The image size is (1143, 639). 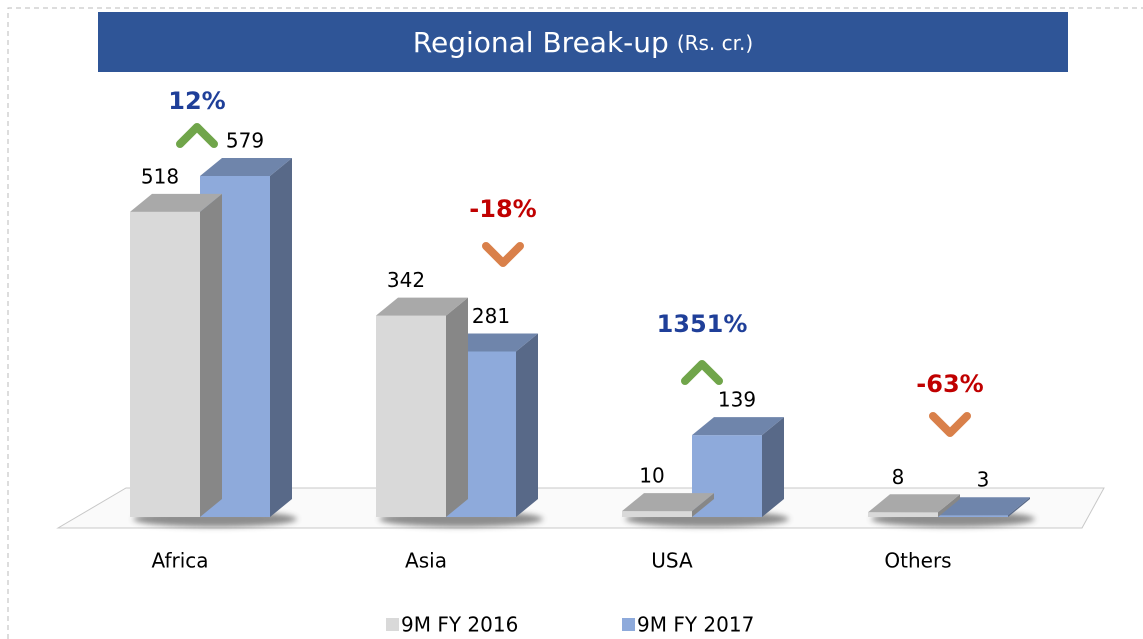 I want to click on legend-label: 9M FY 2017, so click(x=695, y=625).